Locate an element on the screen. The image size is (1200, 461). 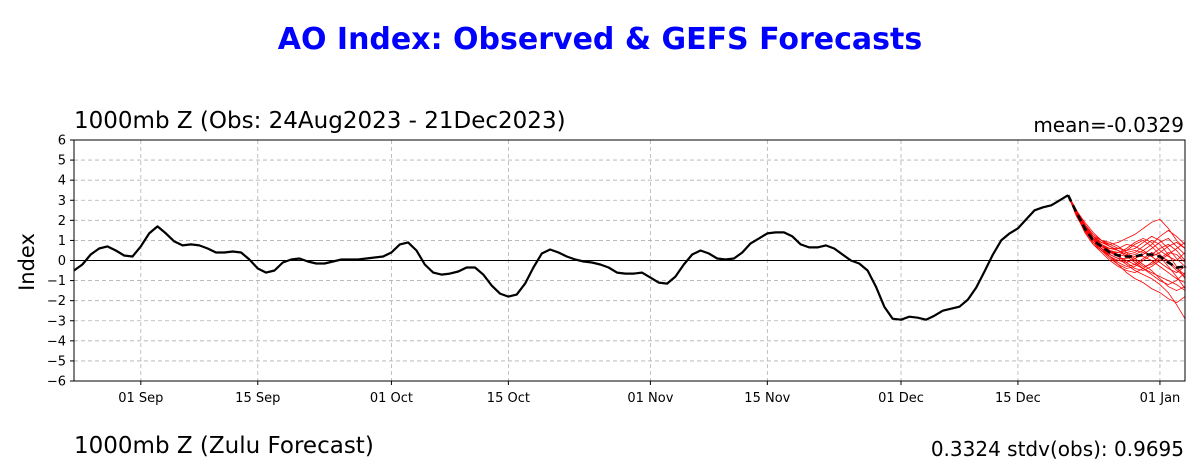
y-tick-label: 0 is located at coordinates (62, 261).